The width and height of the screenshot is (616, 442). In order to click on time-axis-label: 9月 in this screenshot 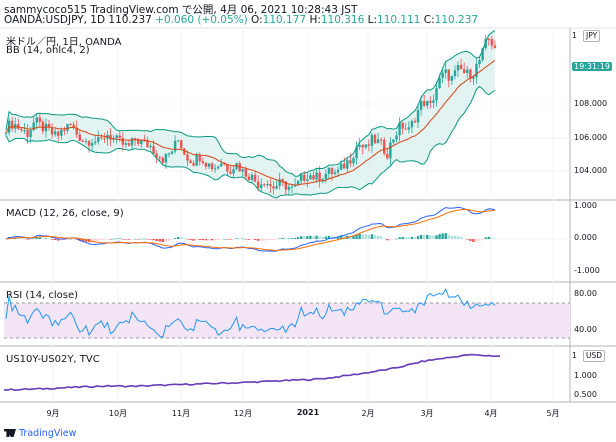, I will do `click(53, 413)`.